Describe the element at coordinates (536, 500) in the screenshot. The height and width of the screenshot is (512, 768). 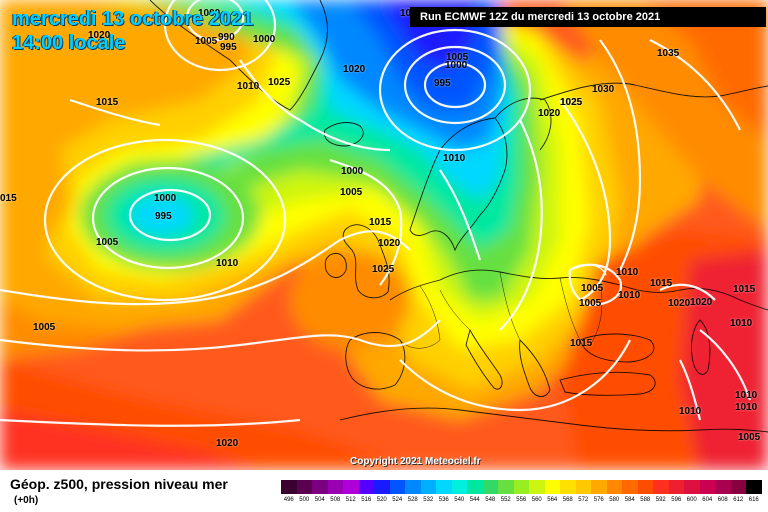
I see `color-scale-tick-label: 560` at that location.